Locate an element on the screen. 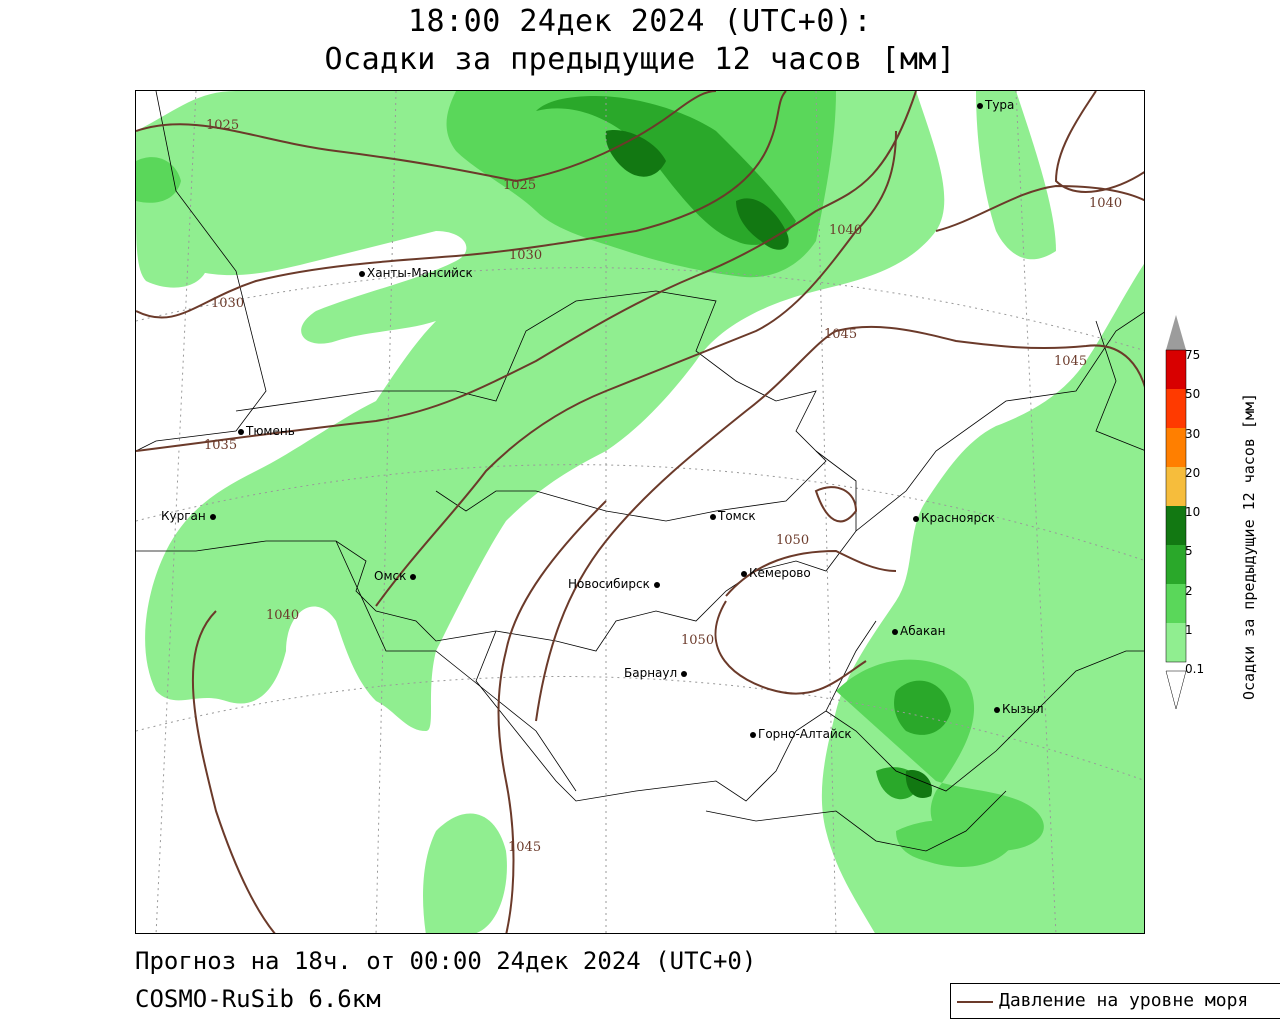  city-name: Кызыл is located at coordinates (1023, 709).